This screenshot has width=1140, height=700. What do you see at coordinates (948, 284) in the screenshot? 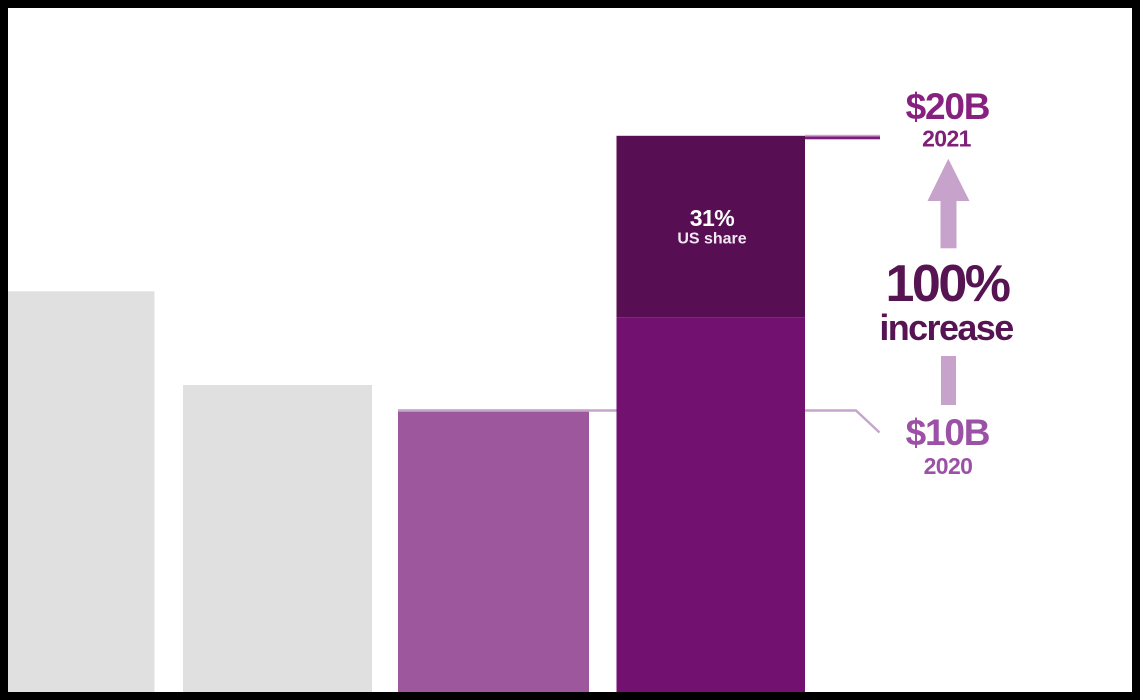
I see `svg-text: 100%` at bounding box center [948, 284].